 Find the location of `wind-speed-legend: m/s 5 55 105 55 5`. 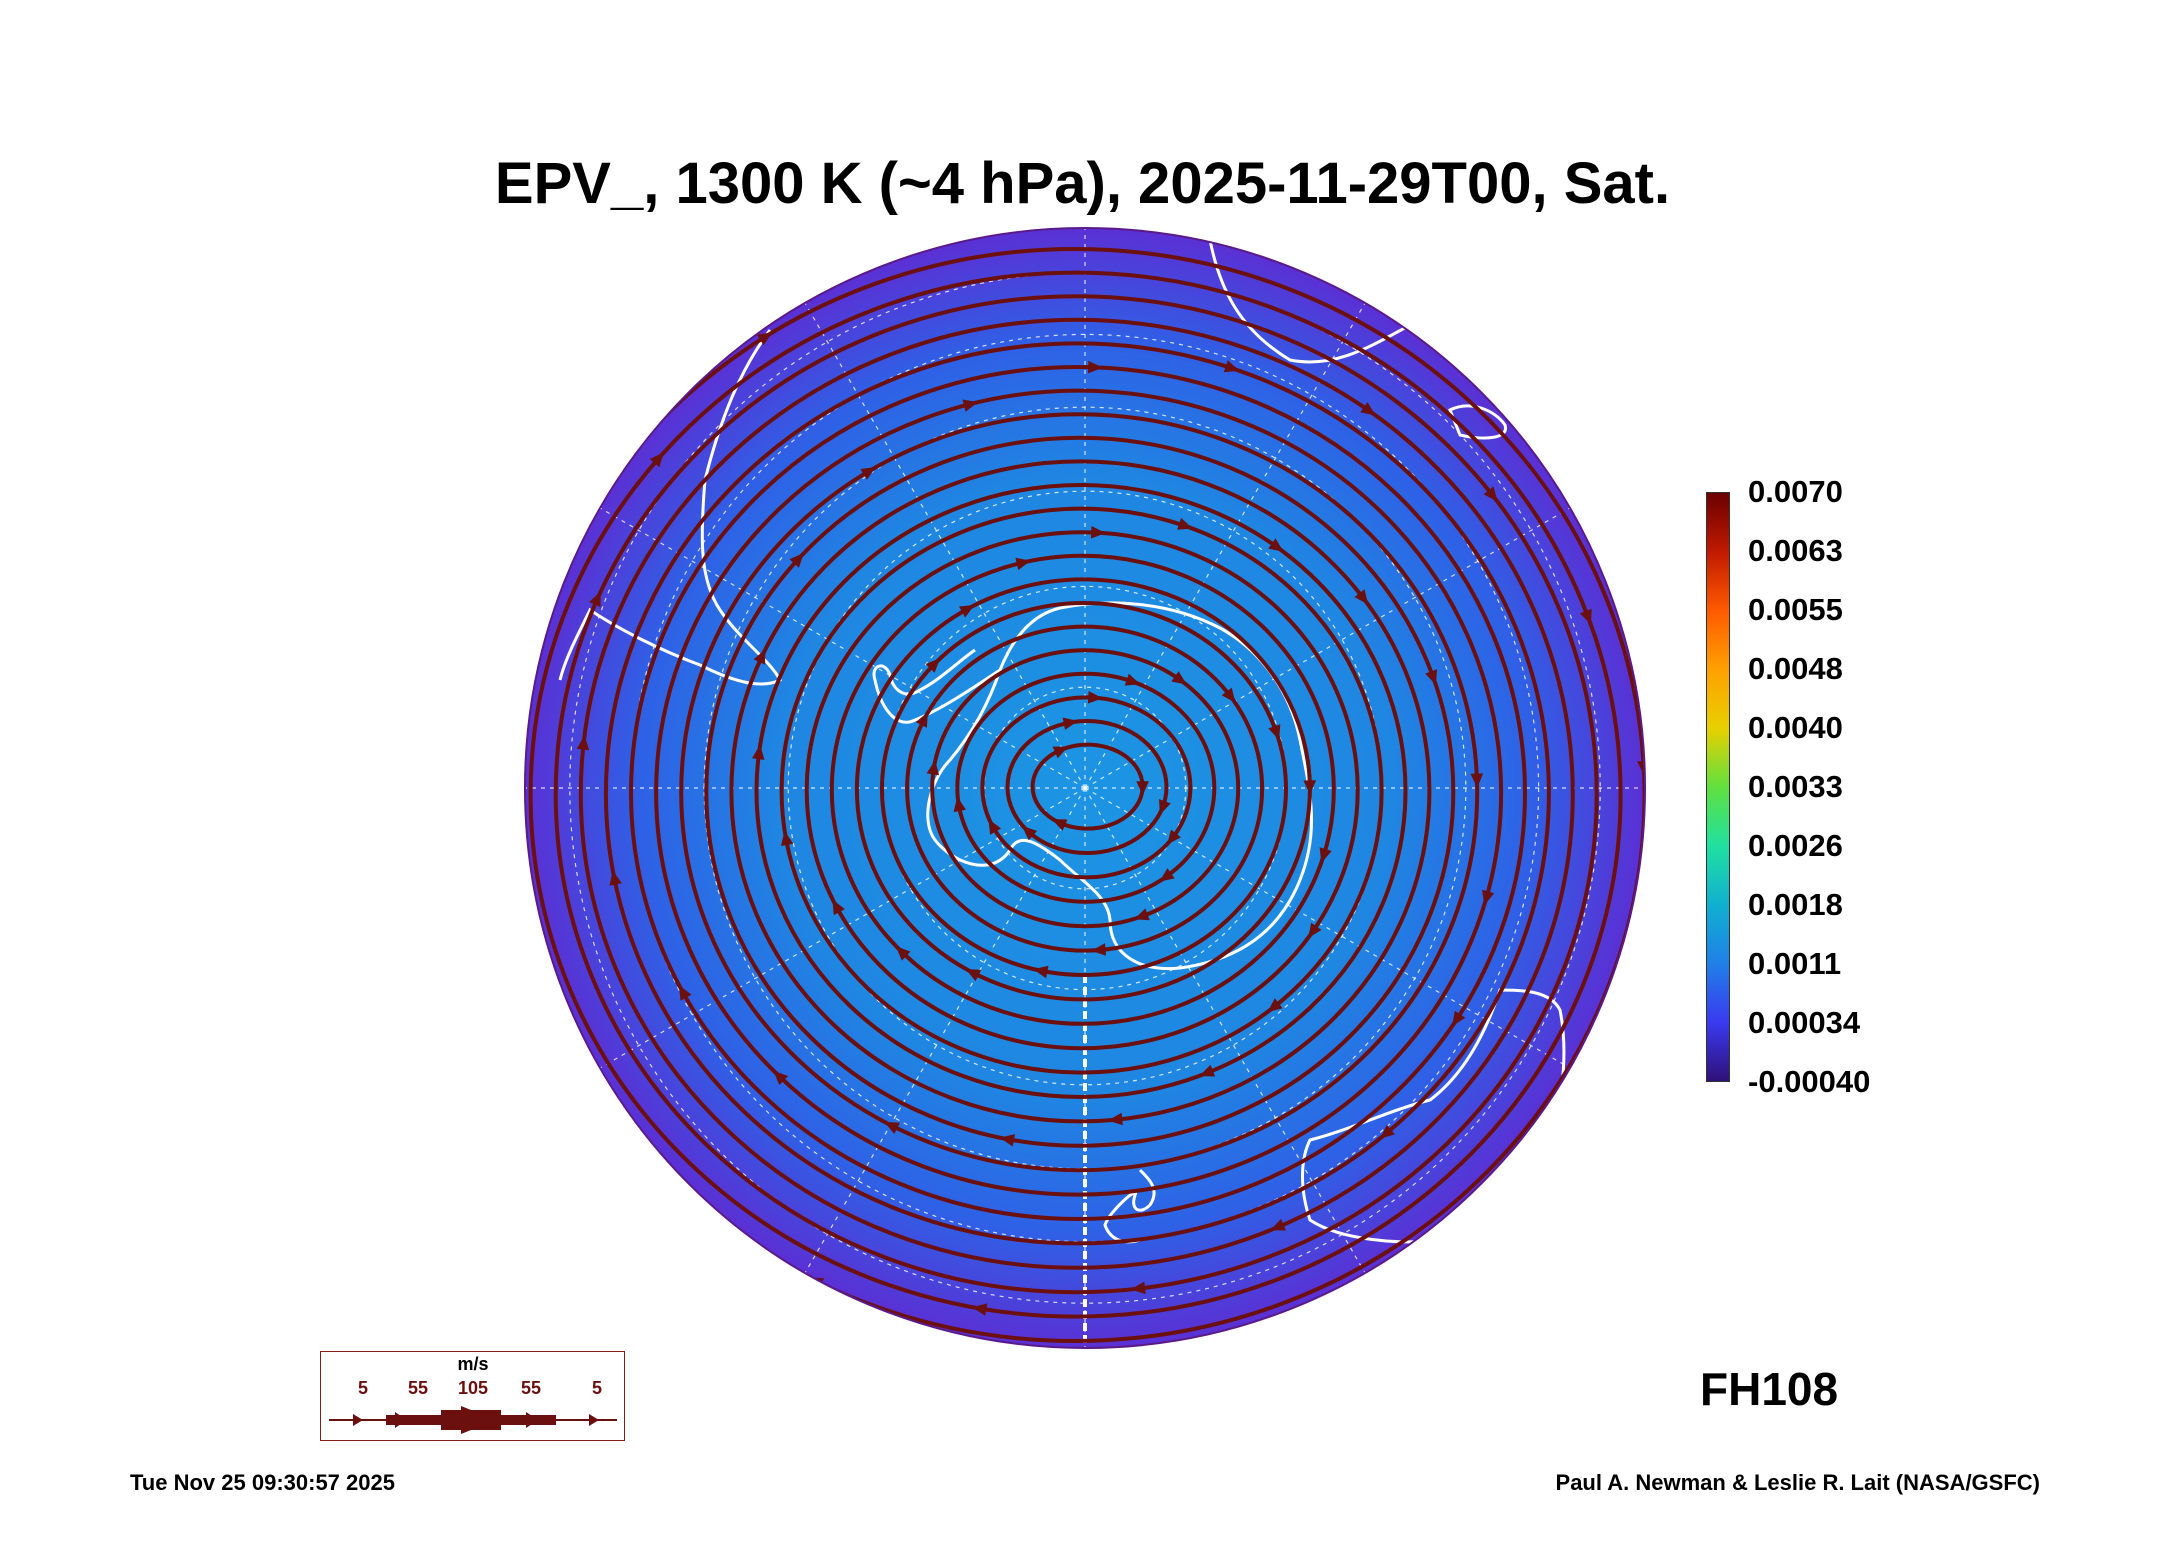

wind-speed-legend: m/s 5 55 105 55 5 is located at coordinates (472, 1396).